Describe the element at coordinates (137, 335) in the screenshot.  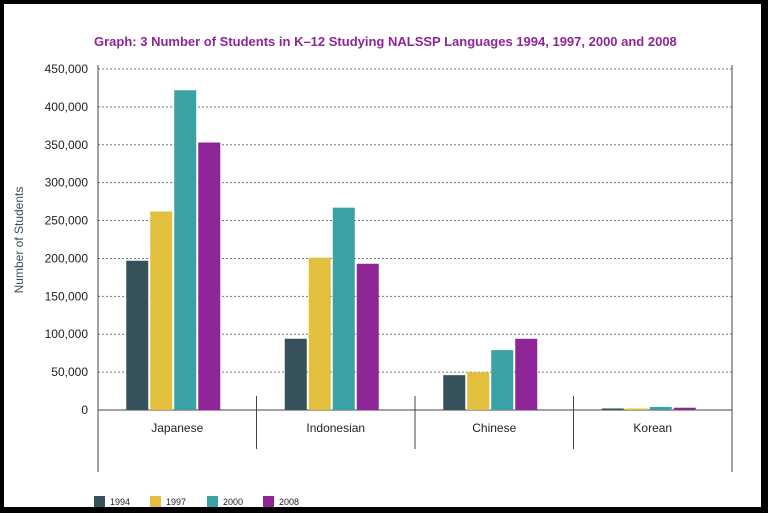
I see `bar-japanese-1994` at that location.